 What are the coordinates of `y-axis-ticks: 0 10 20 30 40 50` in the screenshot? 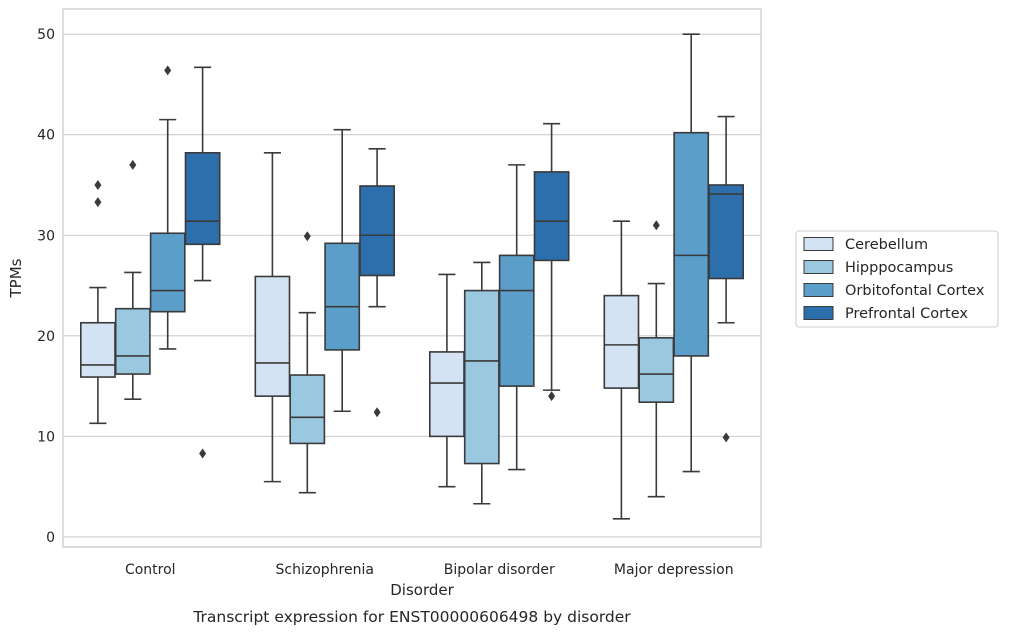 It's located at (46, 286).